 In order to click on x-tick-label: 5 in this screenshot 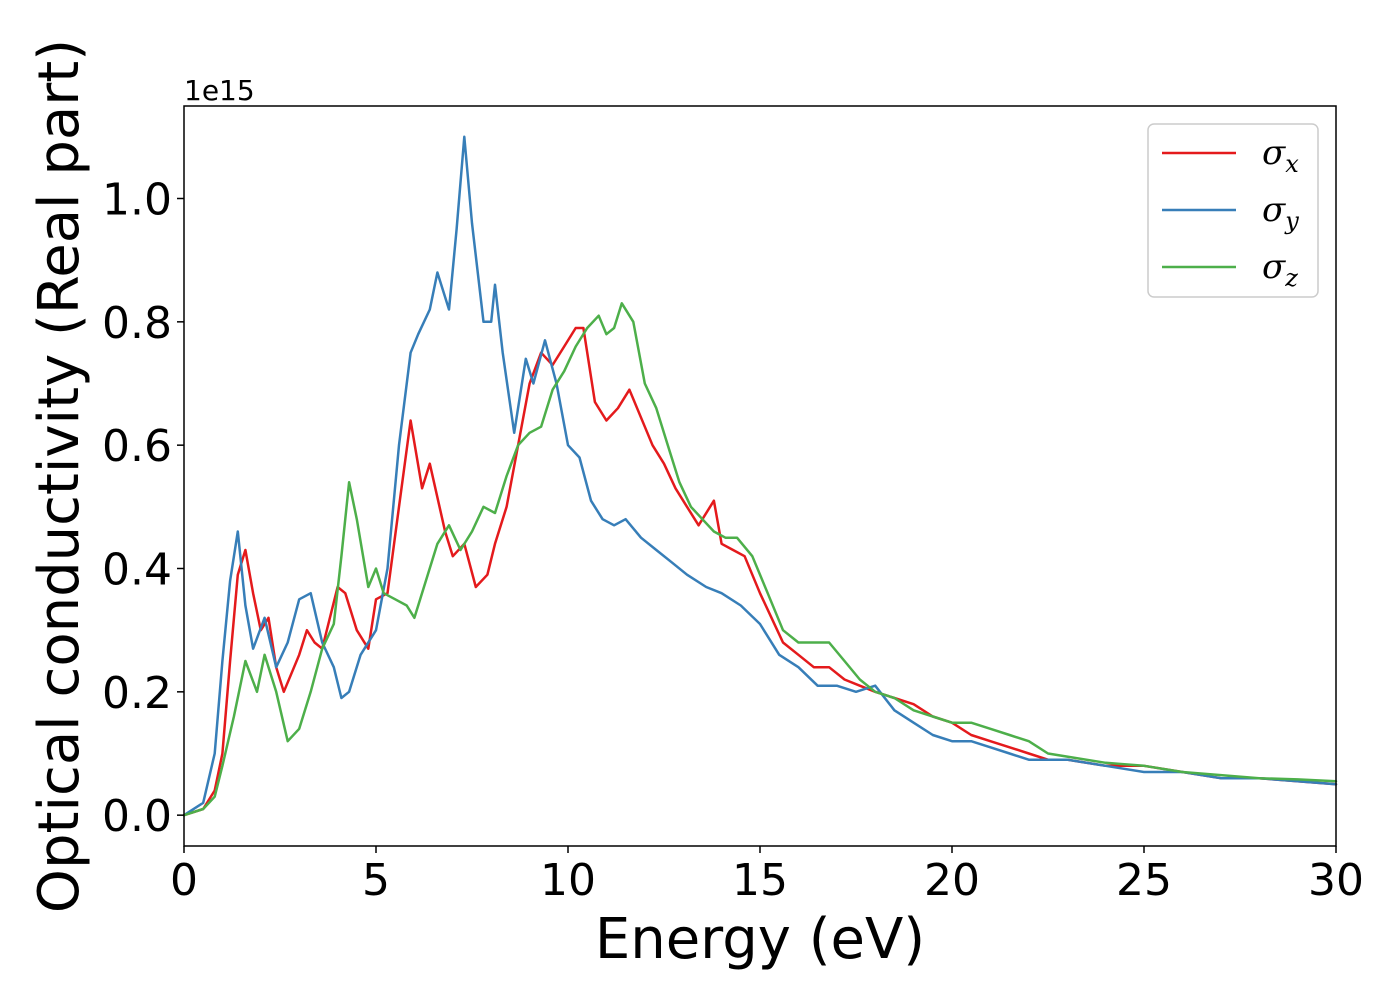, I will do `click(376, 880)`.